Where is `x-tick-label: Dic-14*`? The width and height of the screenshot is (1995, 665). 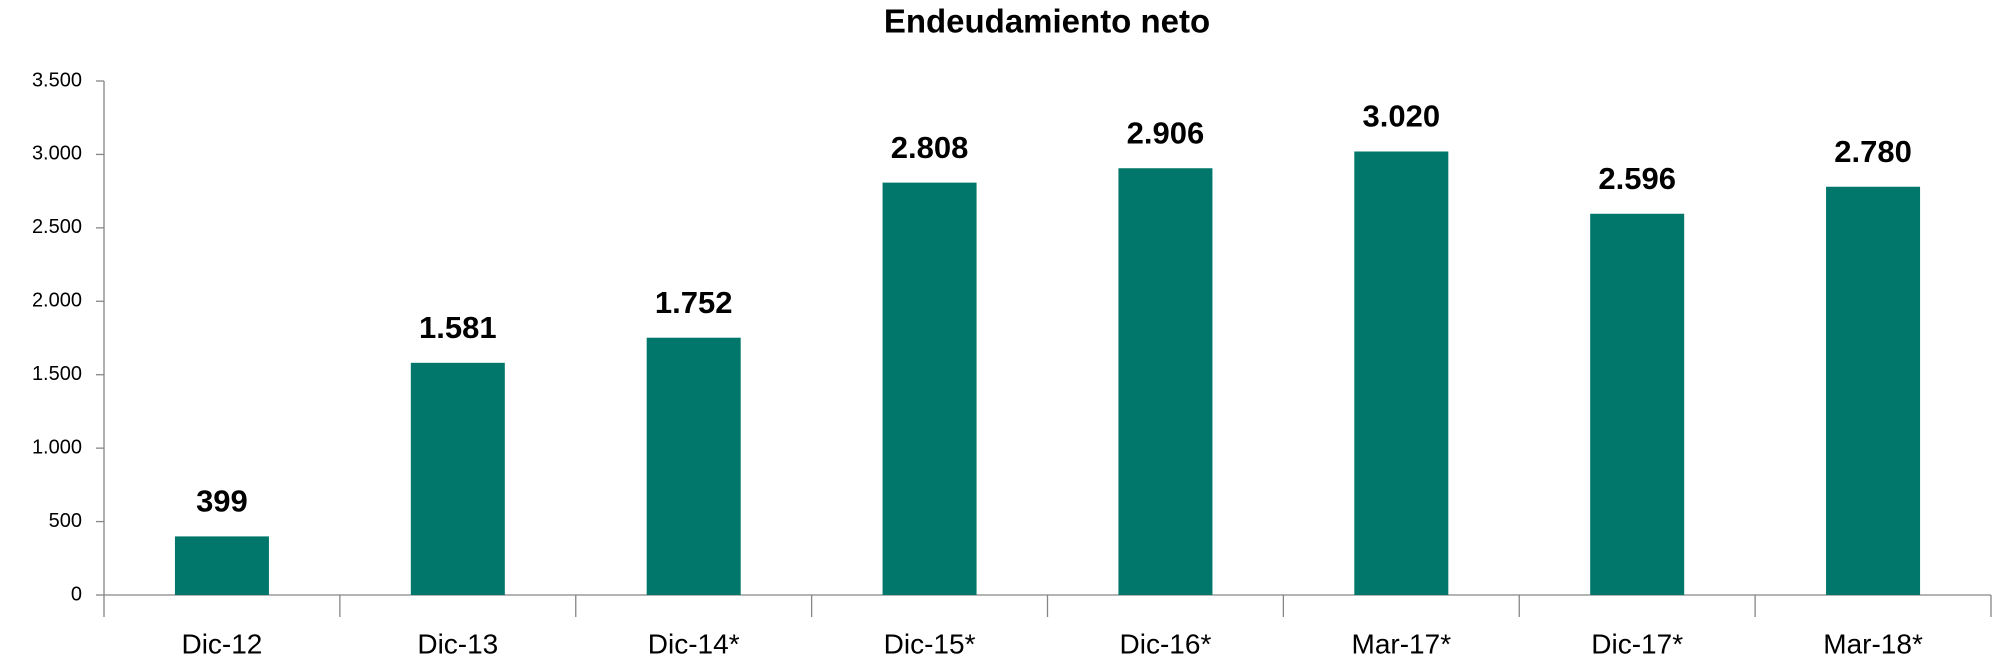 x-tick-label: Dic-14* is located at coordinates (694, 643).